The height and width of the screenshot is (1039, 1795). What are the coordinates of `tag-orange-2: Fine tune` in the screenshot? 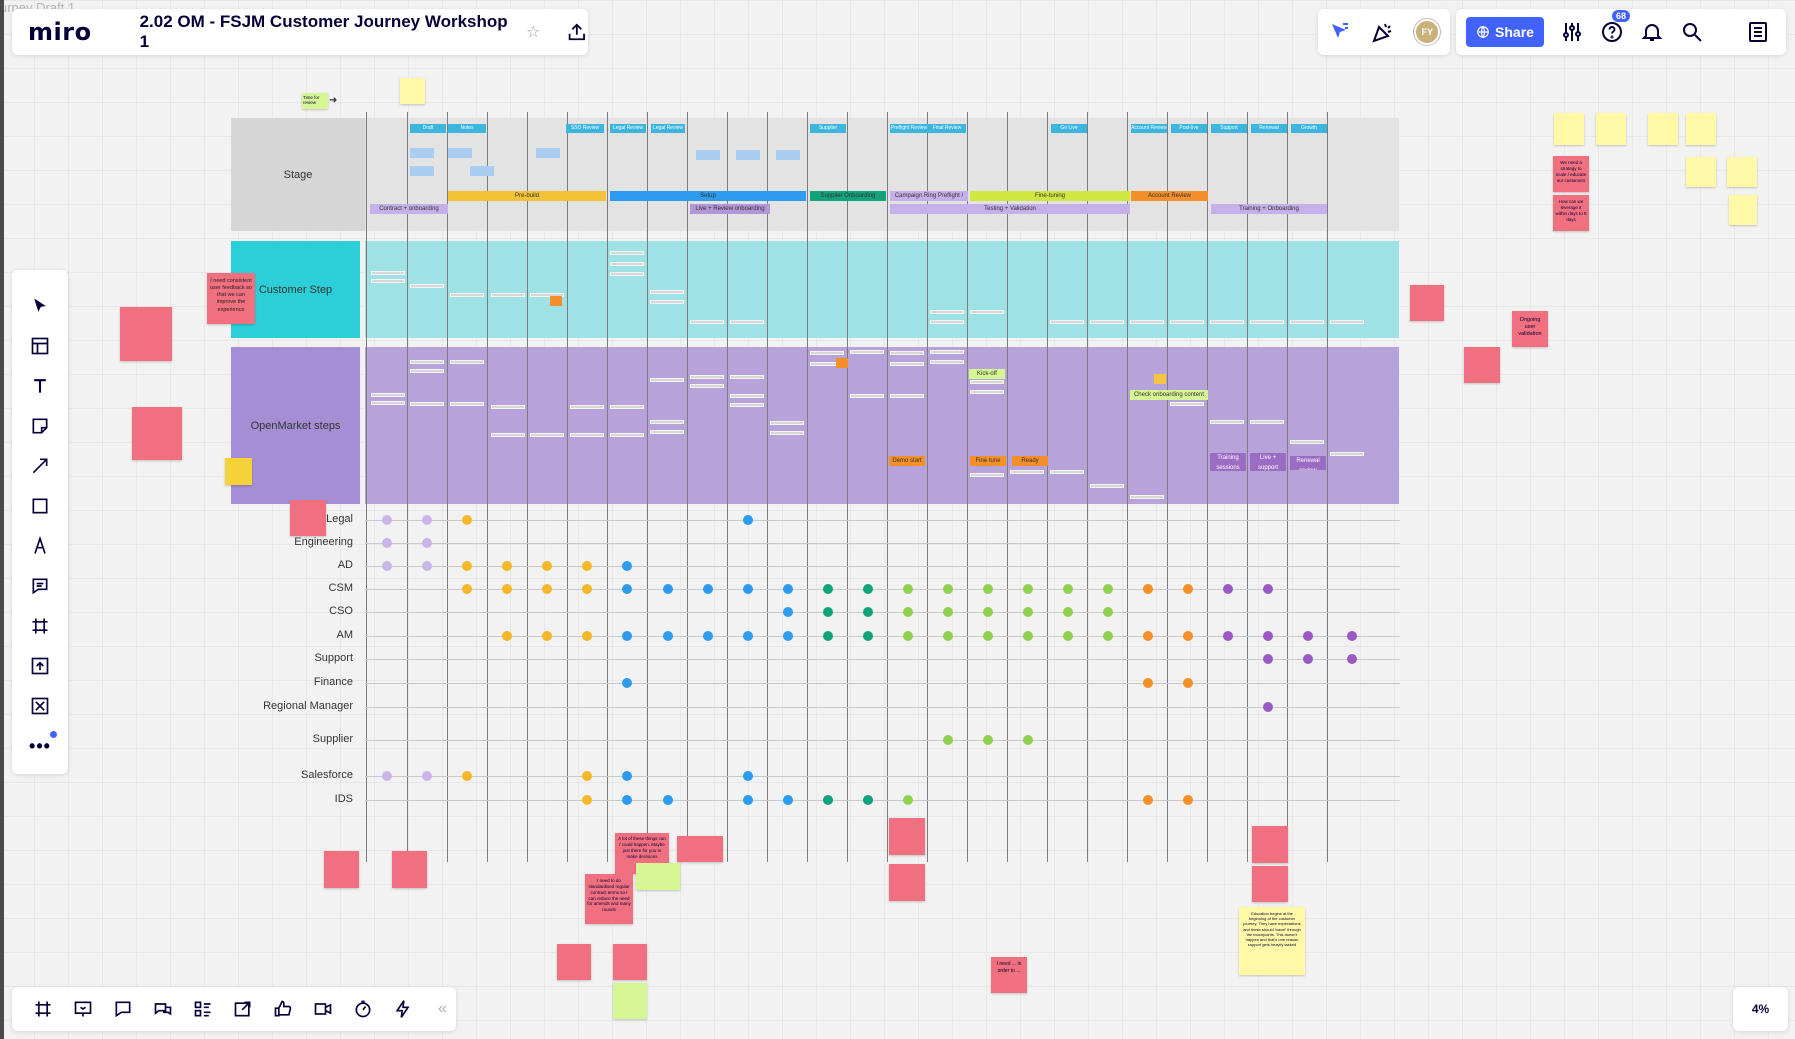 It's located at (988, 461).